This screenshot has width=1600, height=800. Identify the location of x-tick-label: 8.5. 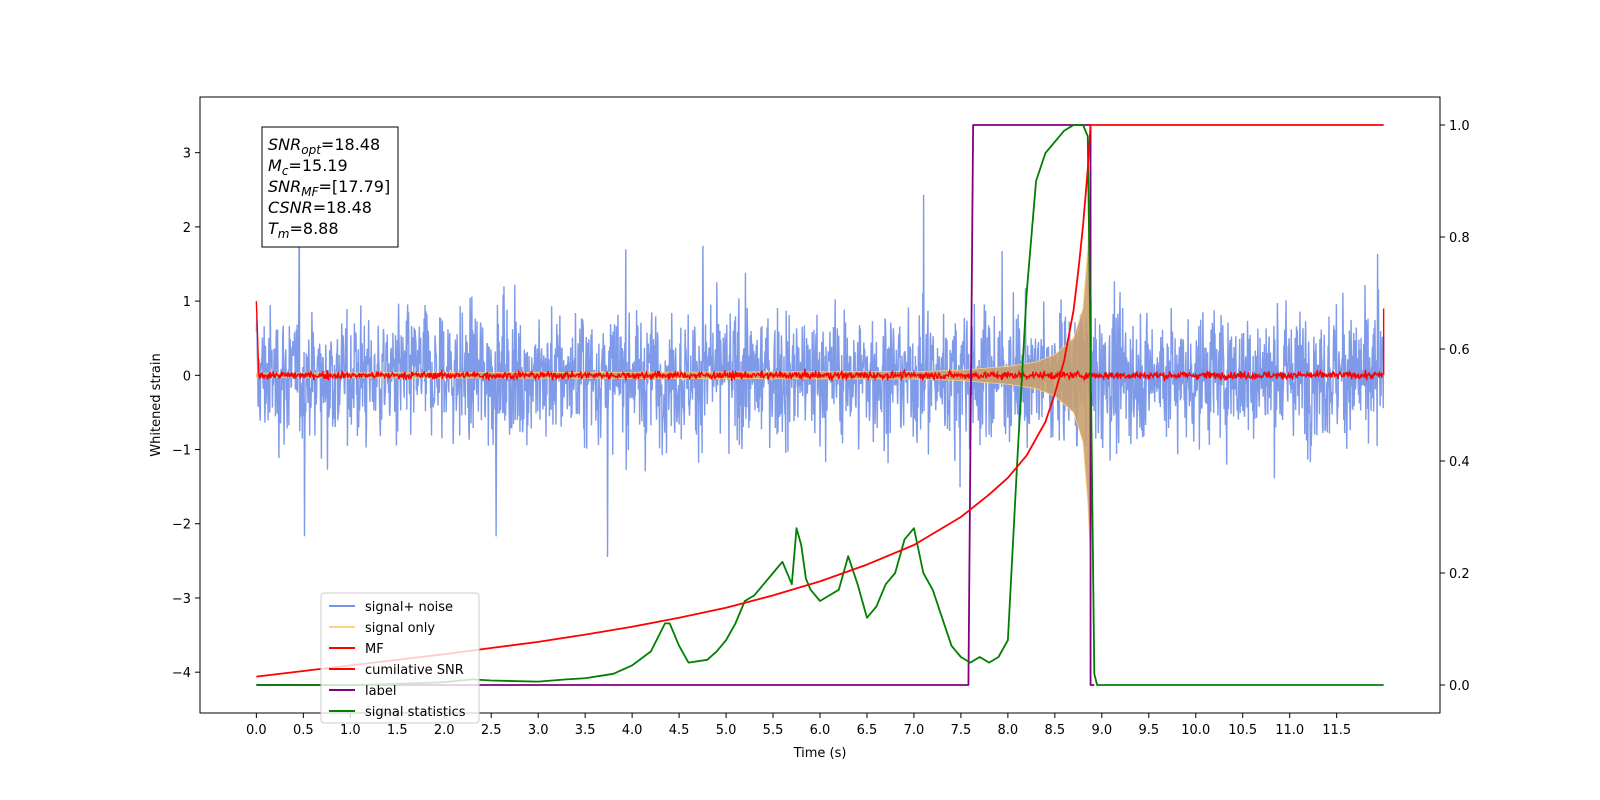
(1055, 730).